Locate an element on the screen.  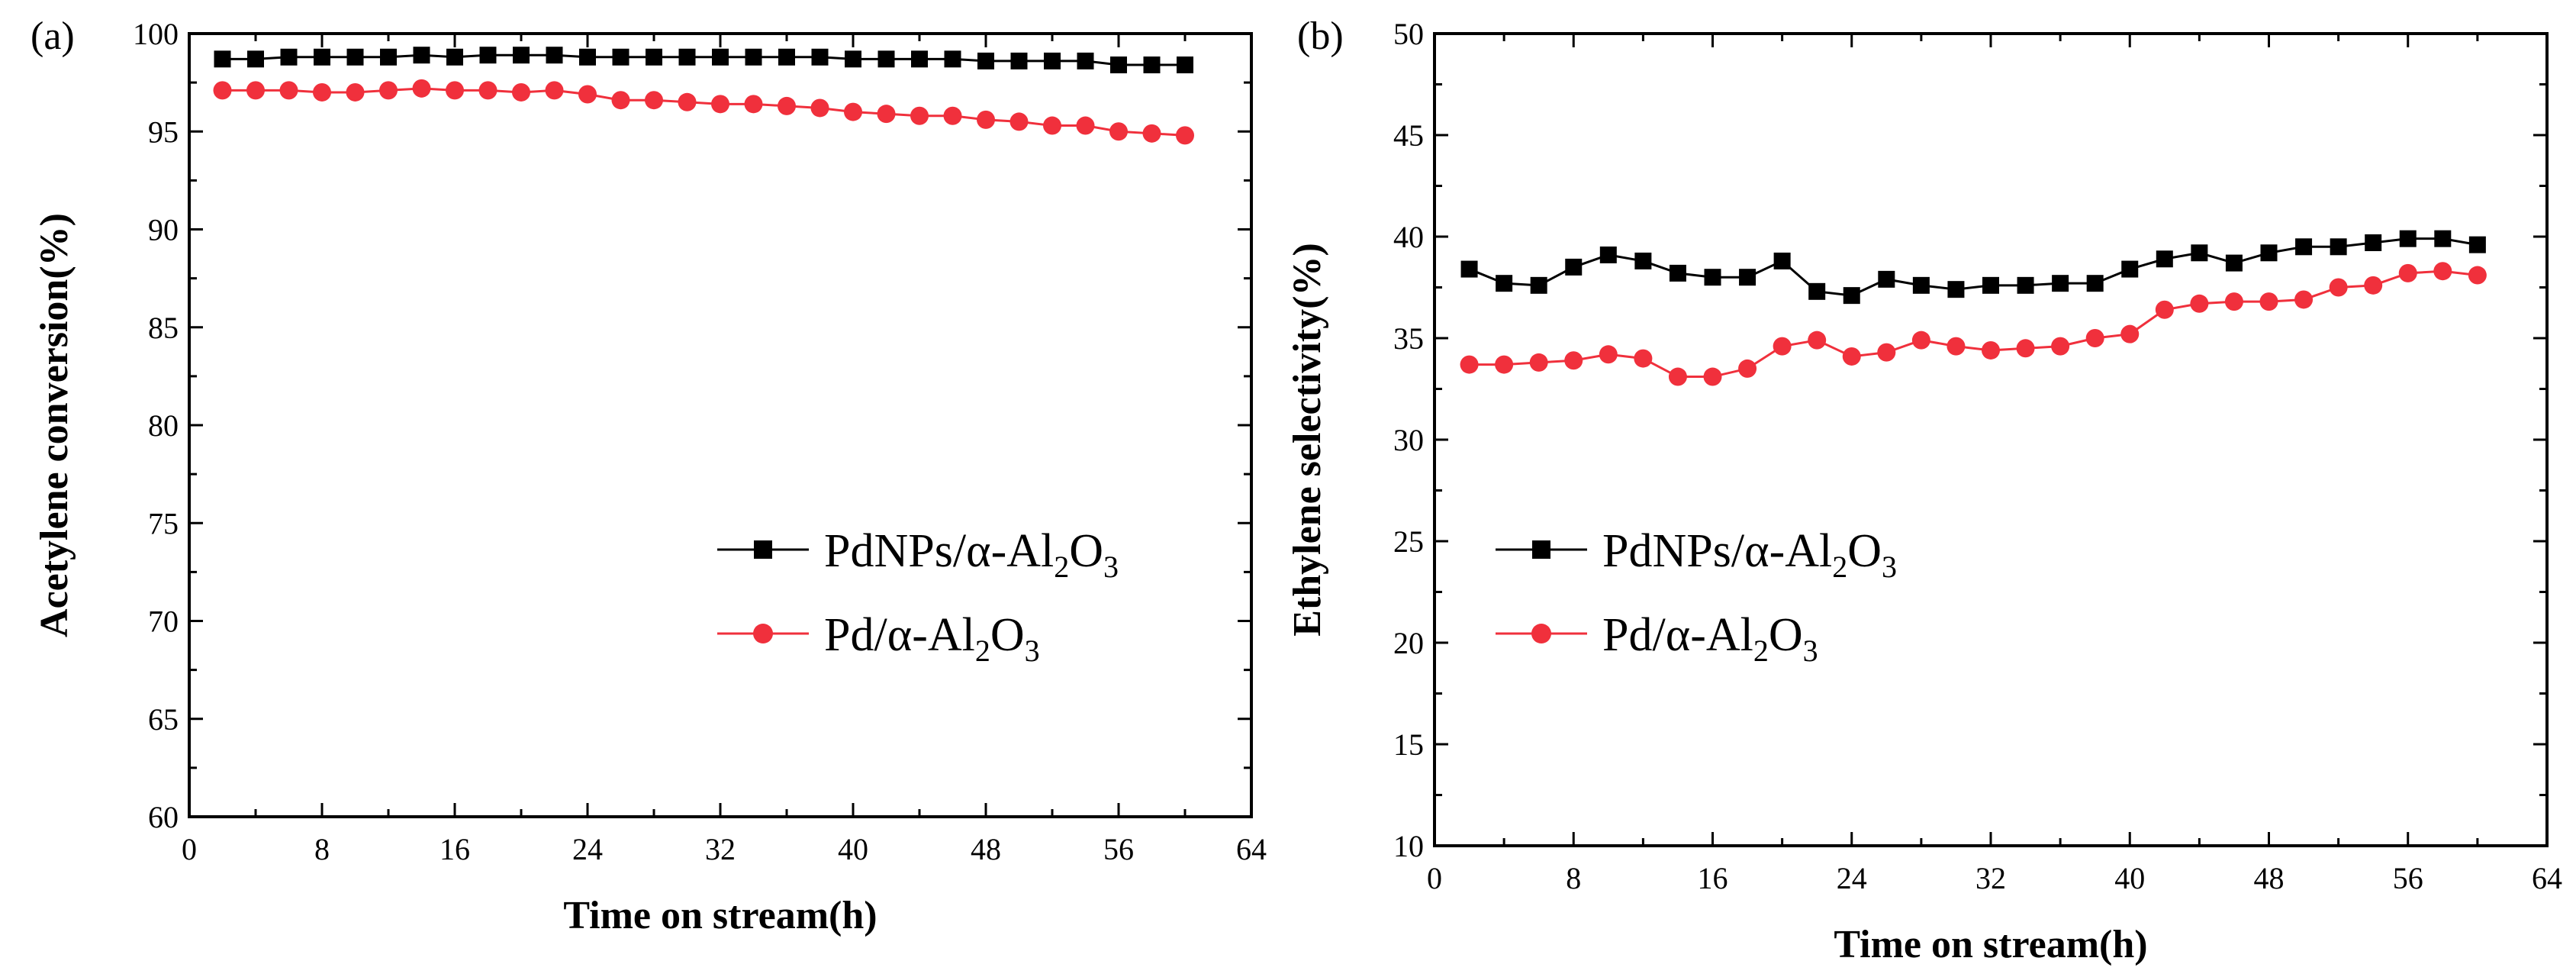
y-tick-label: 30 is located at coordinates (1408, 440).